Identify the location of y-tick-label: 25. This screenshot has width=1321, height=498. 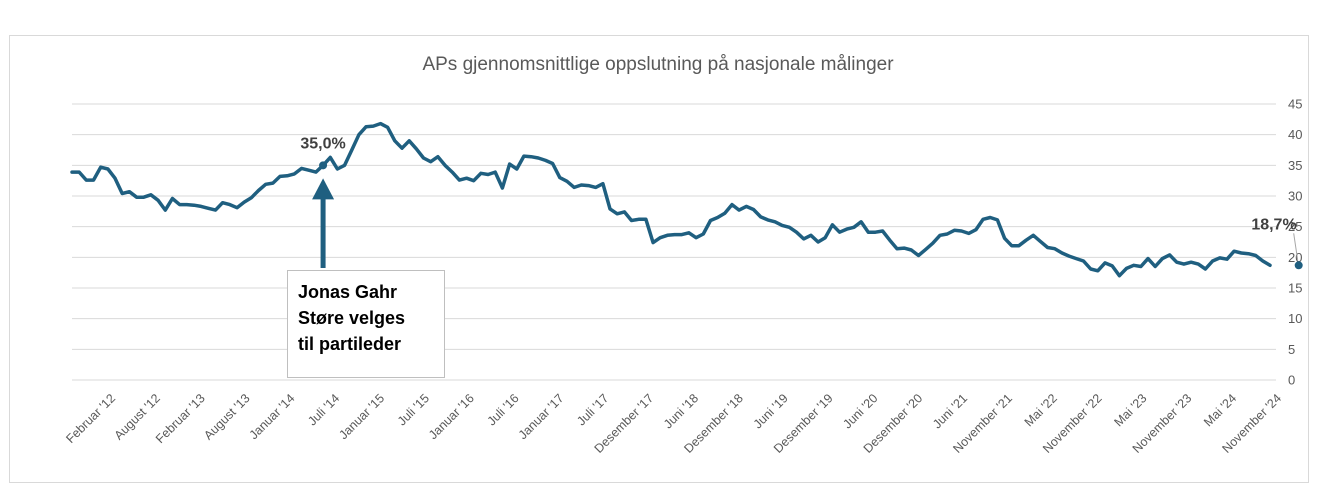
(1295, 226).